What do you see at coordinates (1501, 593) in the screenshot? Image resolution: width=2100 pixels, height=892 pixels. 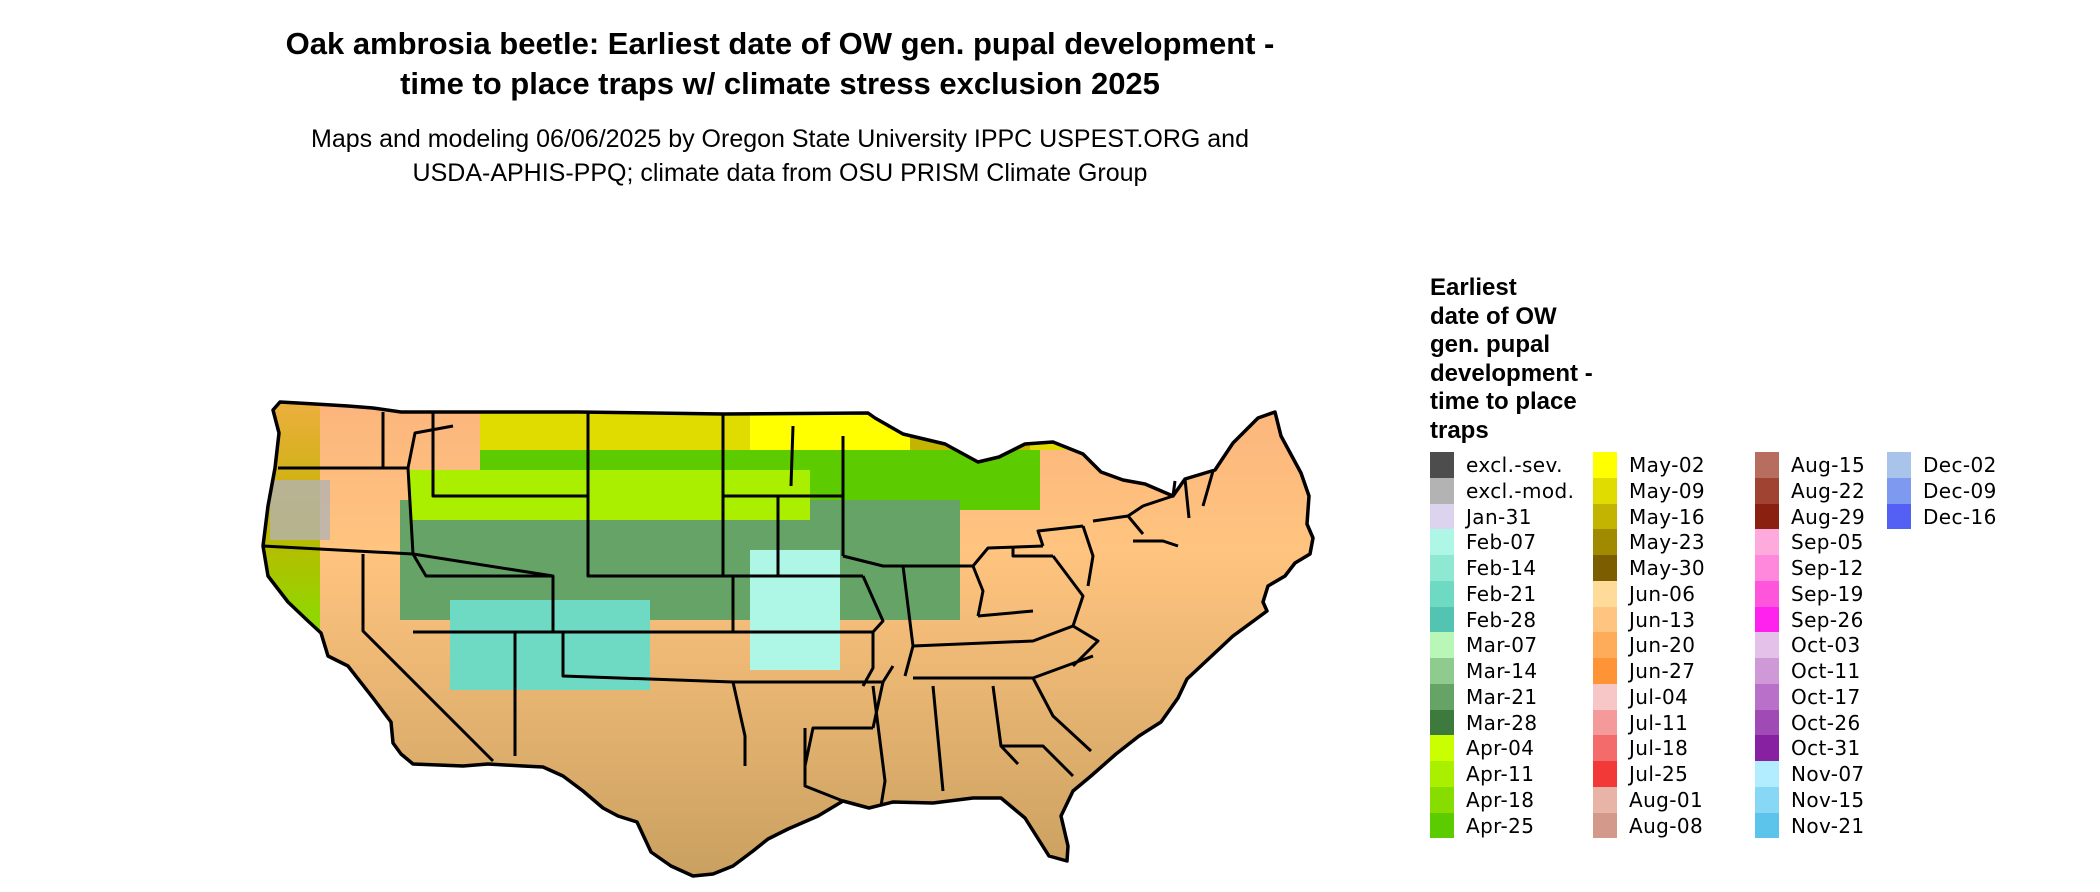 I see `legend-label: Feb-21` at bounding box center [1501, 593].